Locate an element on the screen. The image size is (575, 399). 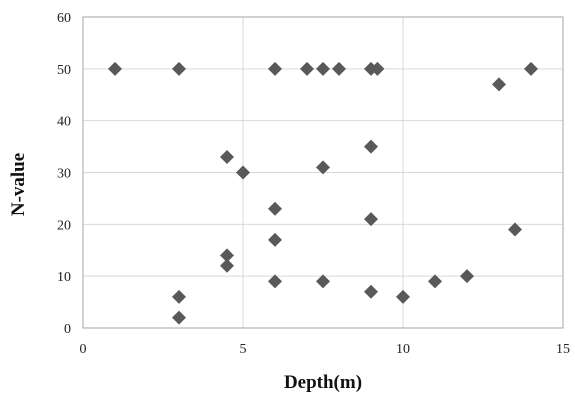
y-tick-label: 0 is located at coordinates (67, 329).